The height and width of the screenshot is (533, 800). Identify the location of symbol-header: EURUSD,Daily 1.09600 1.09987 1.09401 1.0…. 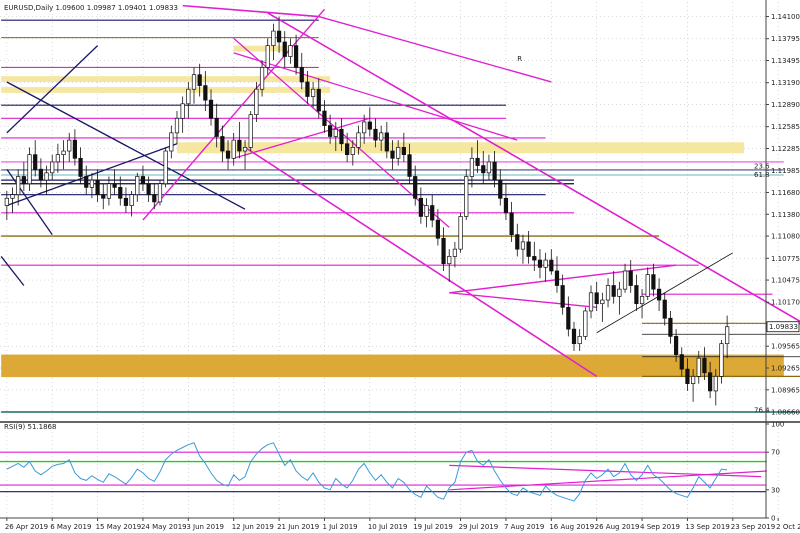
(91, 8).